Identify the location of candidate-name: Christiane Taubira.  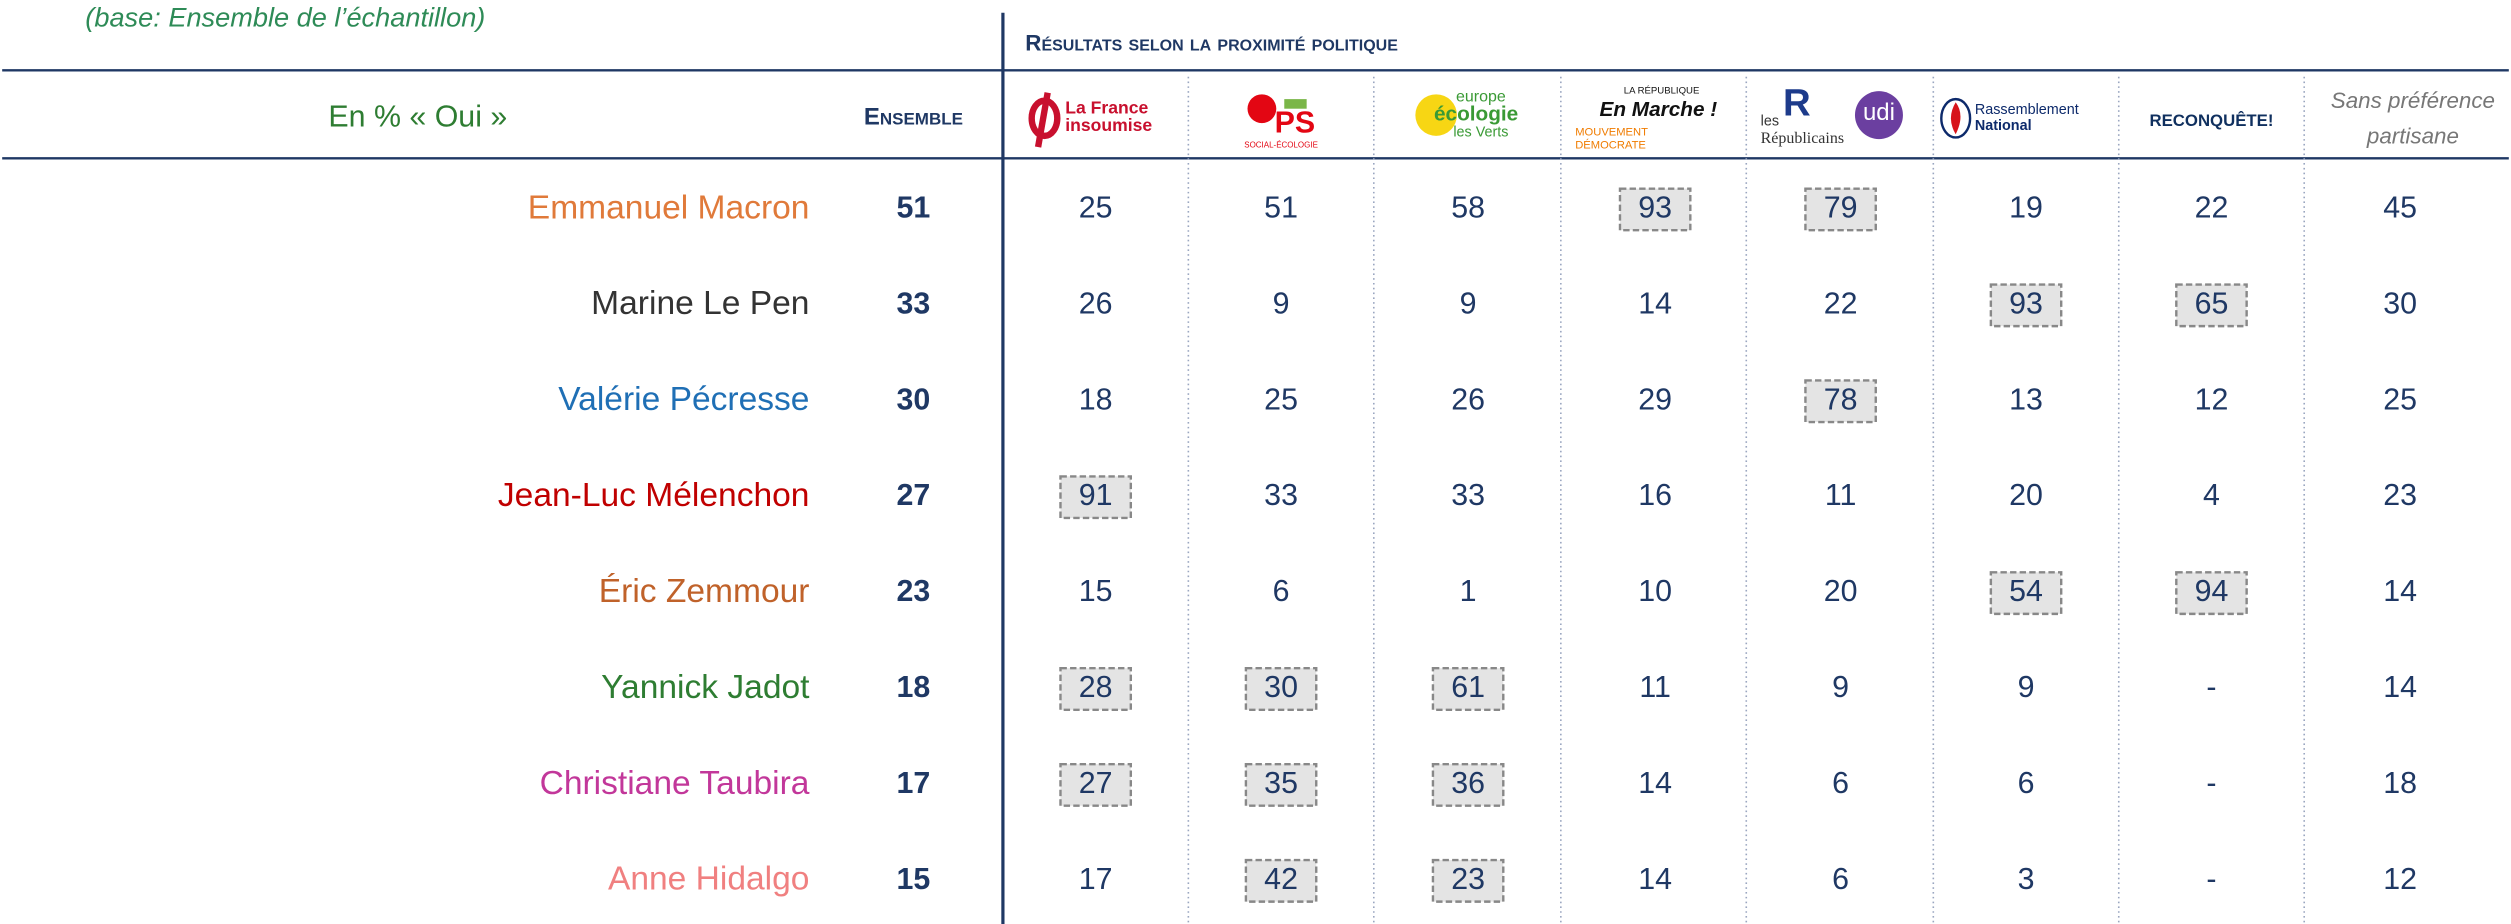
(675, 783).